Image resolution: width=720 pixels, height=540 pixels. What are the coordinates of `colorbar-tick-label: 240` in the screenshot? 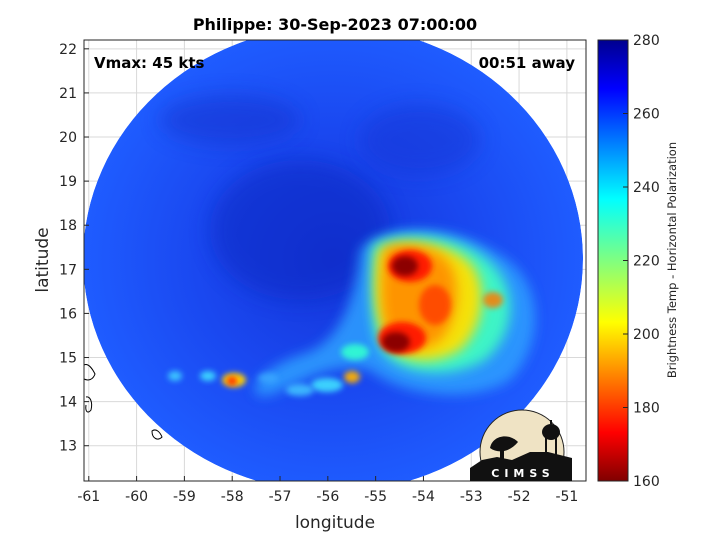 It's located at (646, 188).